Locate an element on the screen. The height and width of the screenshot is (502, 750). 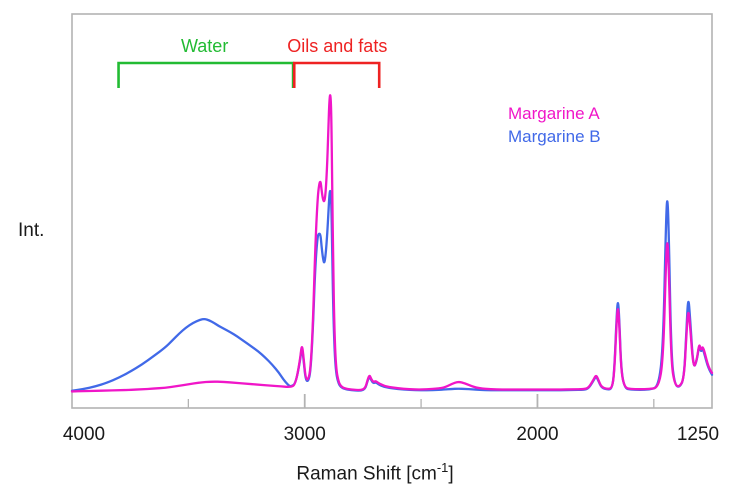
x-axis-label-base: Raman Shift [cm is located at coordinates (366, 474).